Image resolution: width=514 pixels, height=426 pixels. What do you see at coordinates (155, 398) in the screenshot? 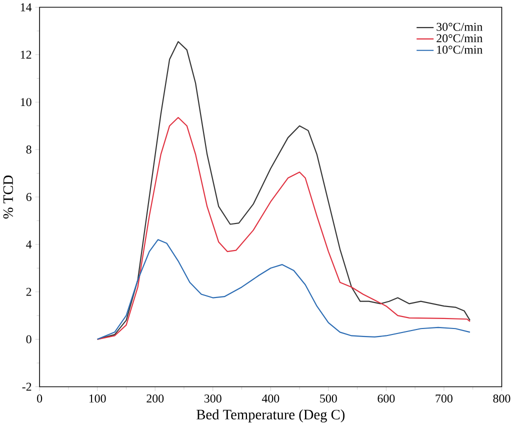
I see `x-tick-label: 200` at bounding box center [155, 398].